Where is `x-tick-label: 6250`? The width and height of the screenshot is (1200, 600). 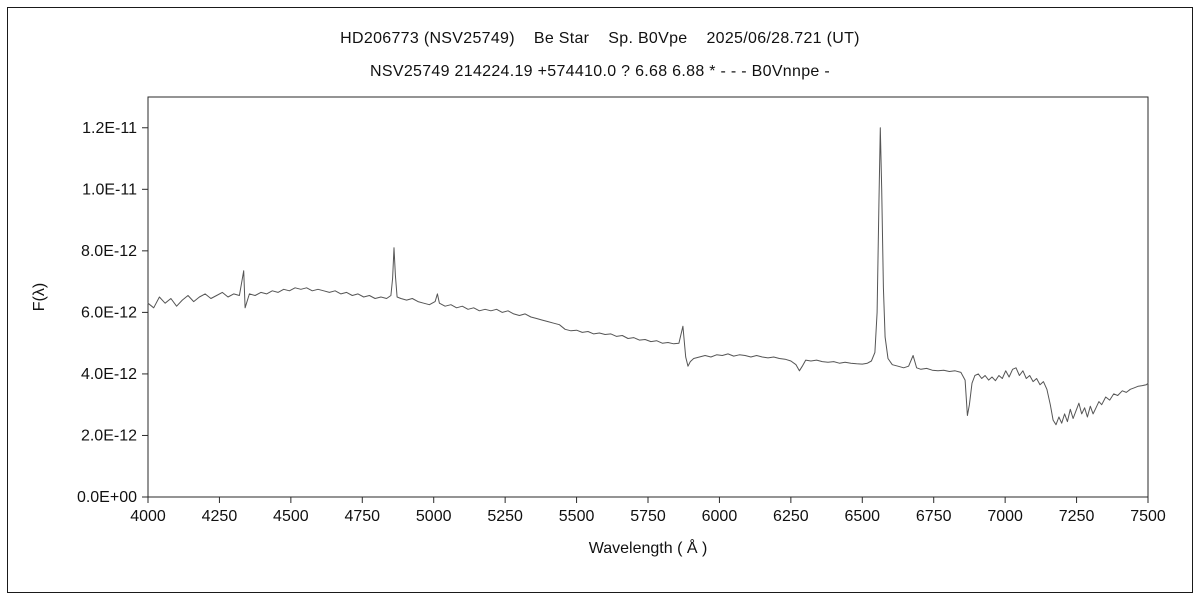 x-tick-label: 6250 is located at coordinates (791, 516).